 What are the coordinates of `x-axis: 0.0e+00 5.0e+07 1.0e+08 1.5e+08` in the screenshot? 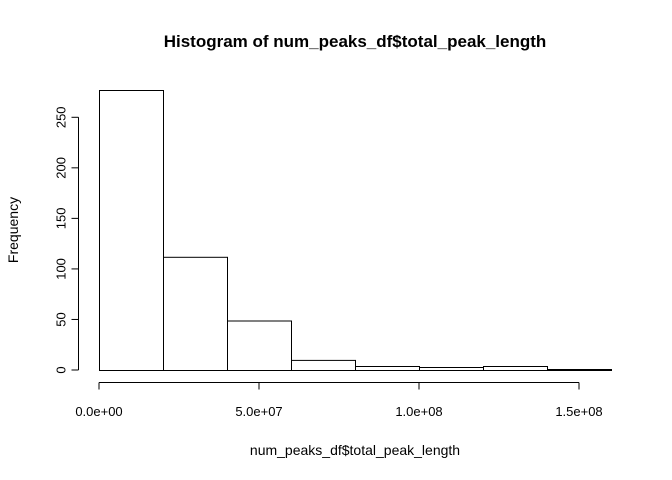 It's located at (339, 400).